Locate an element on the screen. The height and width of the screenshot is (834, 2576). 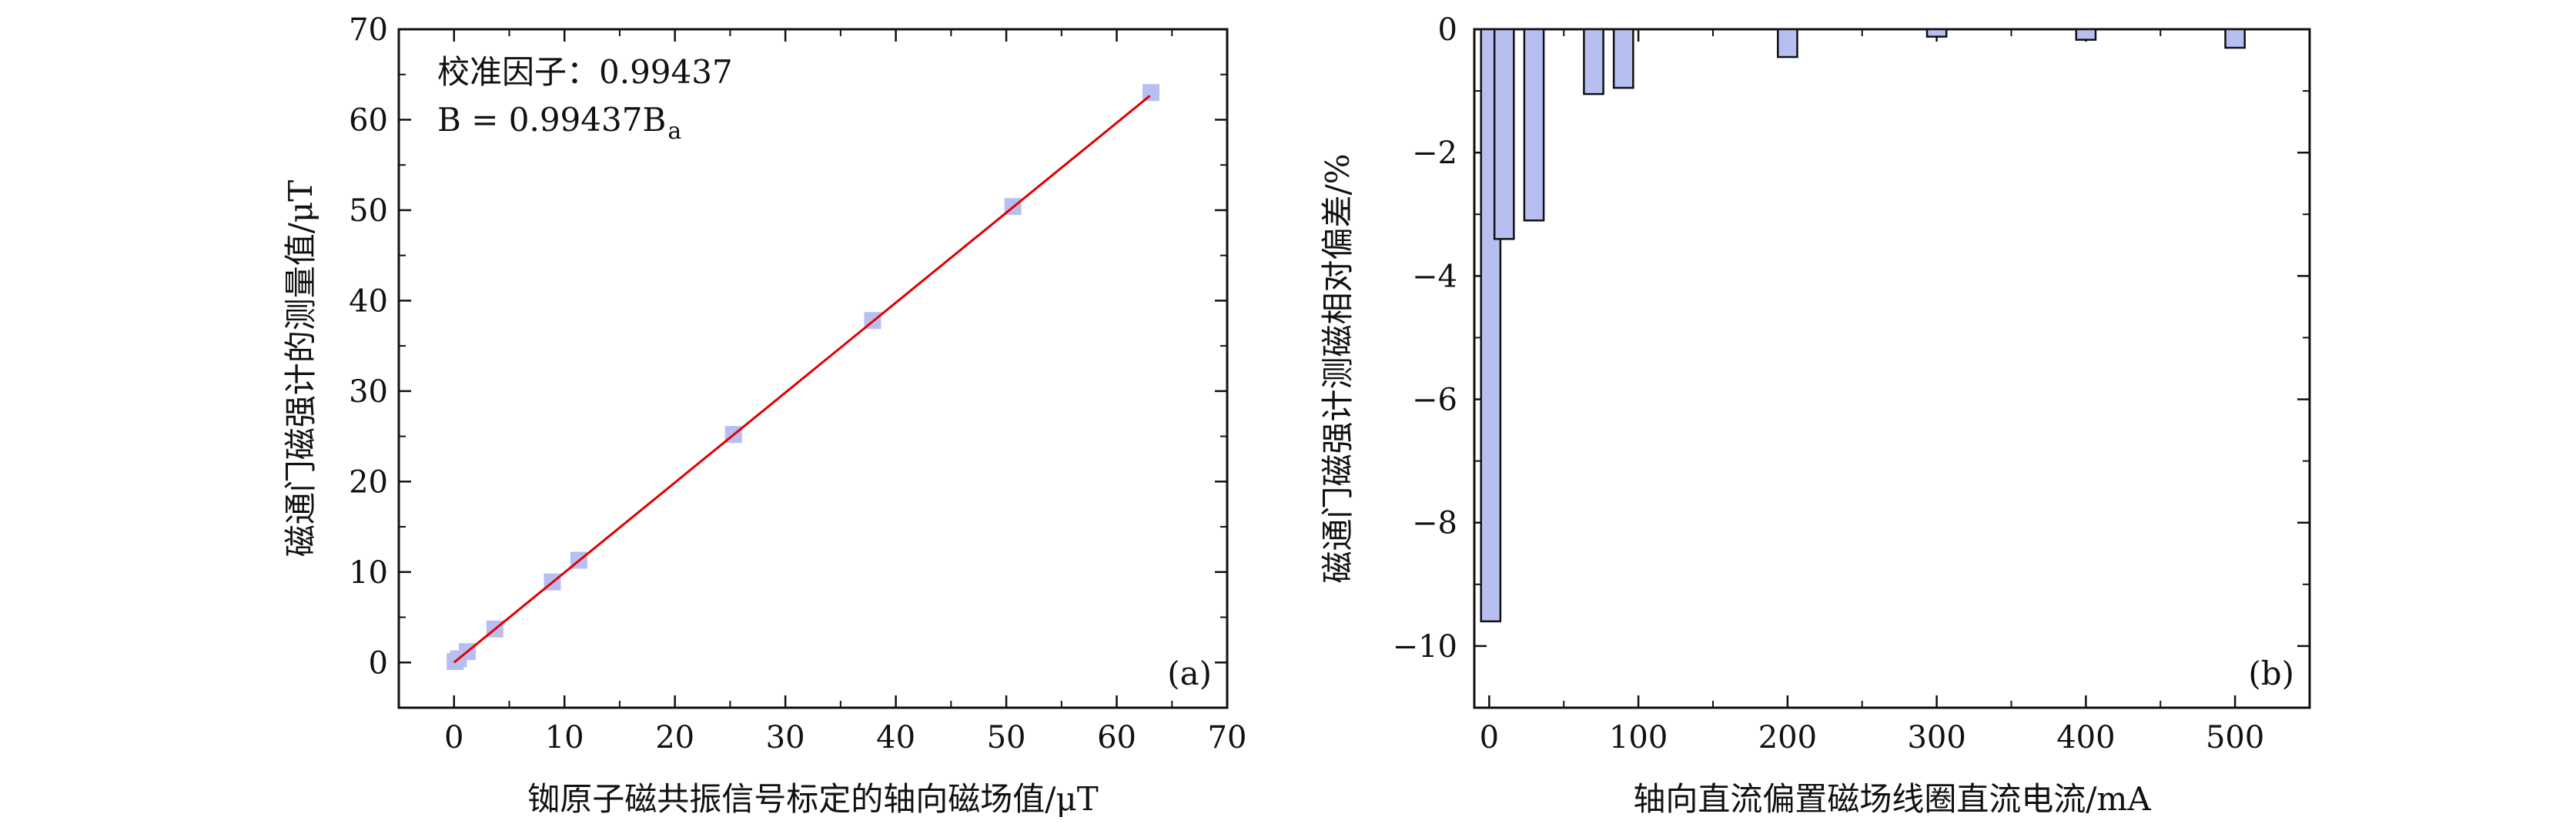
x-axis-label-b: 轴向直流偏置磁场线圈直流电流/mA is located at coordinates (1892, 799).